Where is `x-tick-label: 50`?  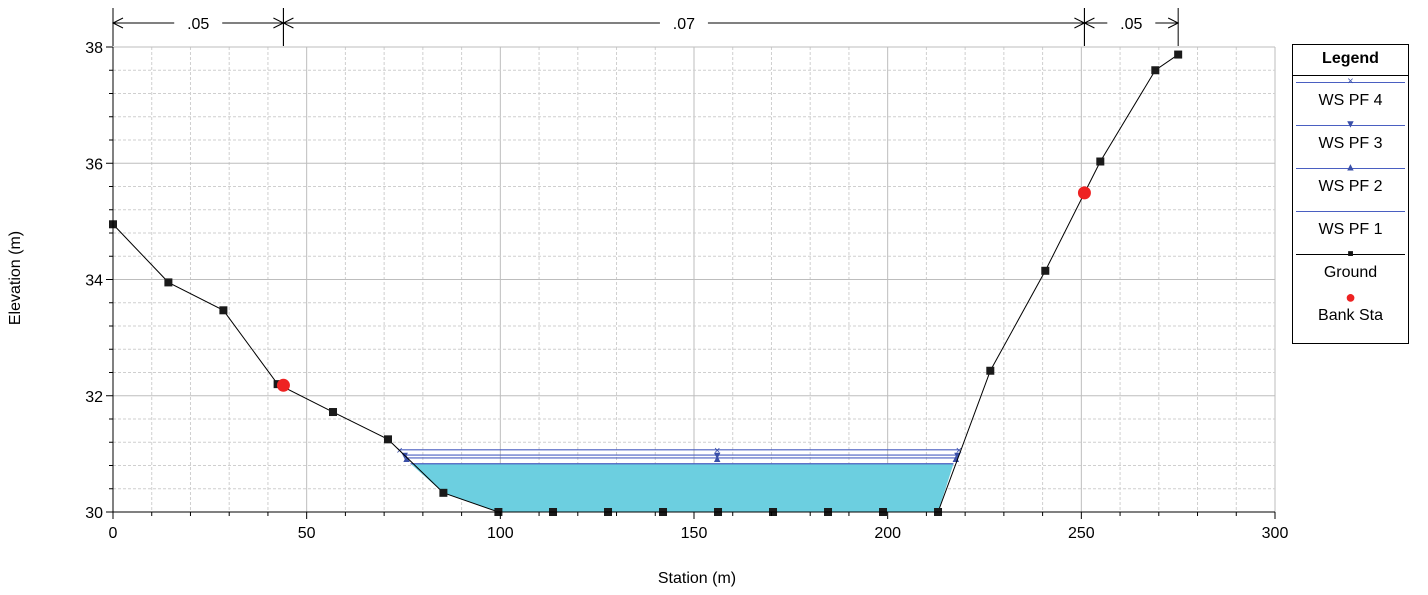 x-tick-label: 50 is located at coordinates (307, 533).